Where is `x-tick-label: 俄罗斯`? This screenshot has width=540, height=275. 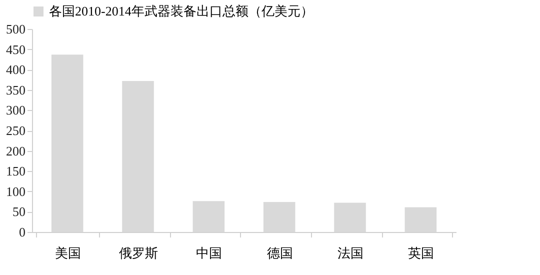
x-tick-label: 俄罗斯 is located at coordinates (138, 253).